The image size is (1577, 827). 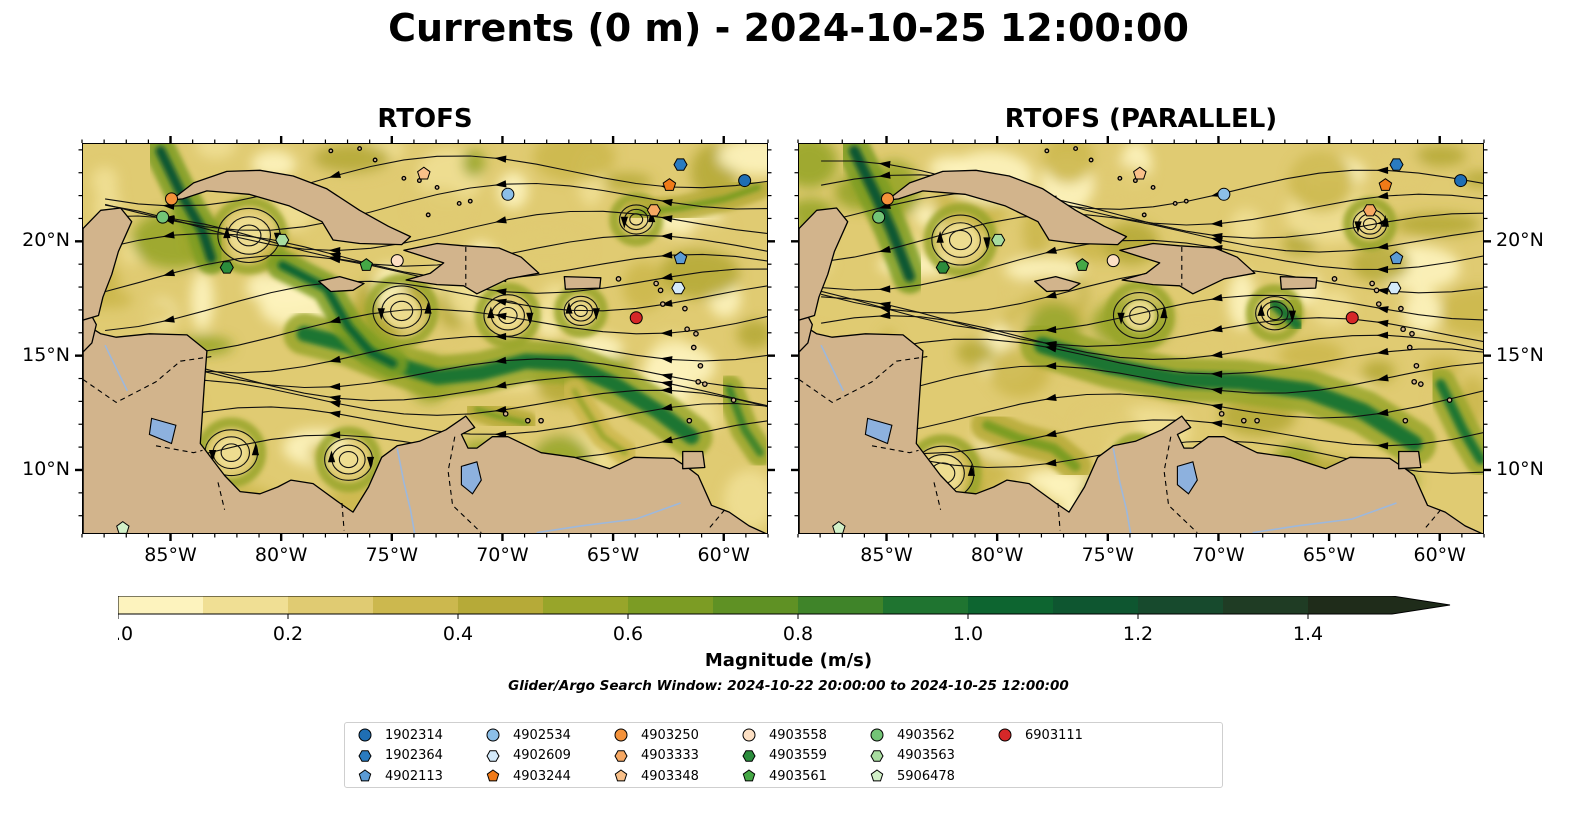 I want to click on colorbar-tick-label: 0.6, so click(x=628, y=633).